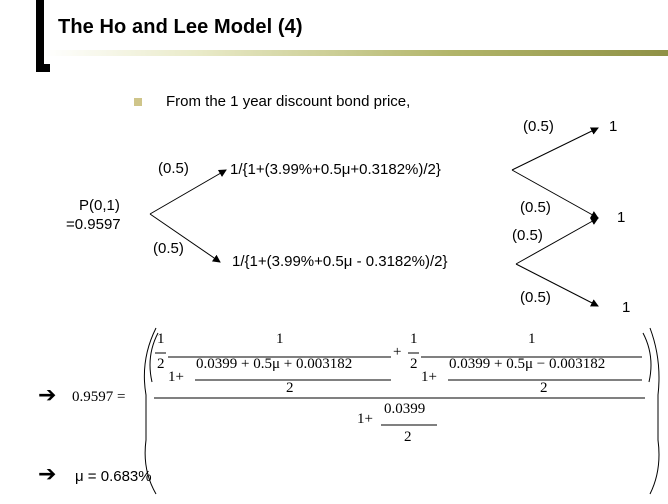 The width and height of the screenshot is (668, 504). I want to click on bullet-text: From the 1 year discount bond price,, so click(288, 101).